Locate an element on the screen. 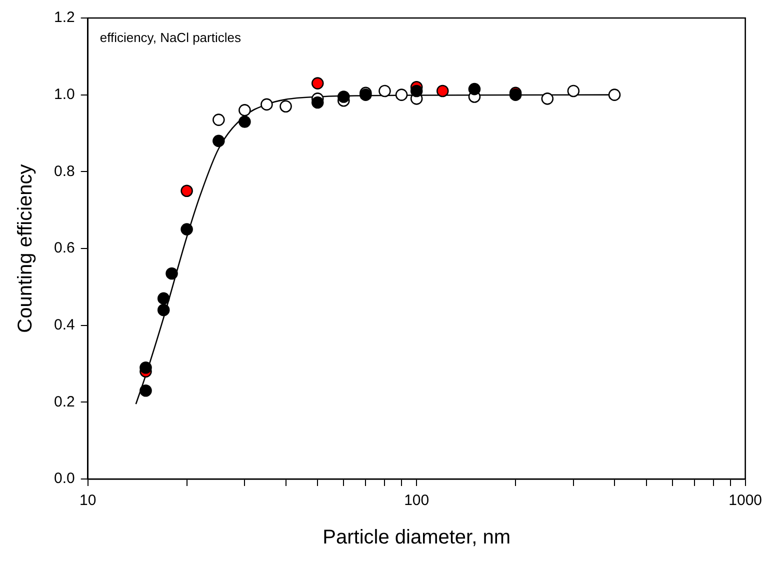  x-axis-title: Particle diameter, nm is located at coordinates (416, 537).